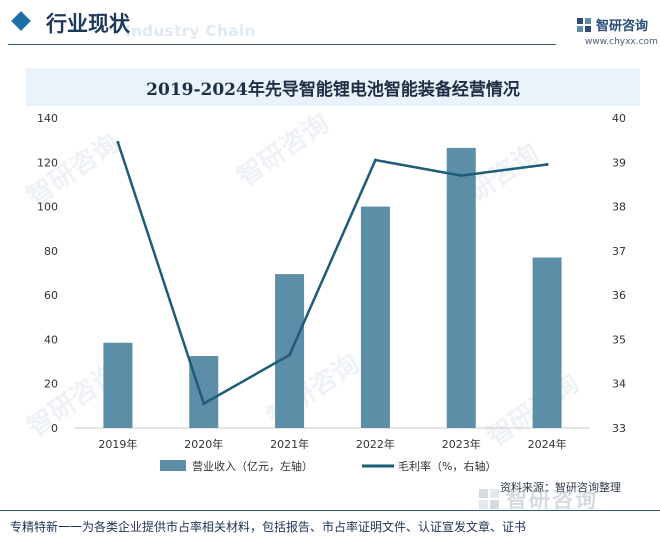  Describe the element at coordinates (447, 466) in the screenshot. I see `legend-label-gross-margin: 毛利率（%，右轴）` at that location.